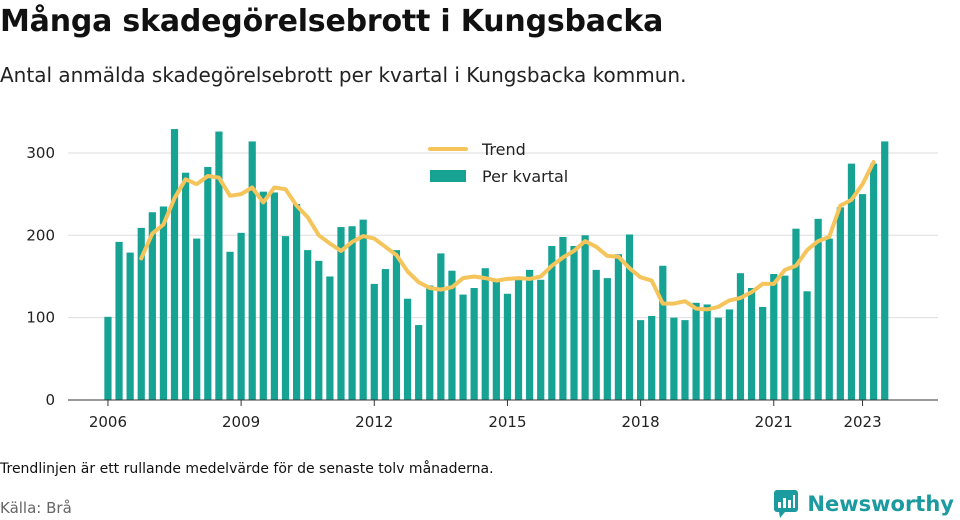 Image resolution: width=960 pixels, height=520 pixels. I want to click on y-tick-label: 100, so click(40, 318).